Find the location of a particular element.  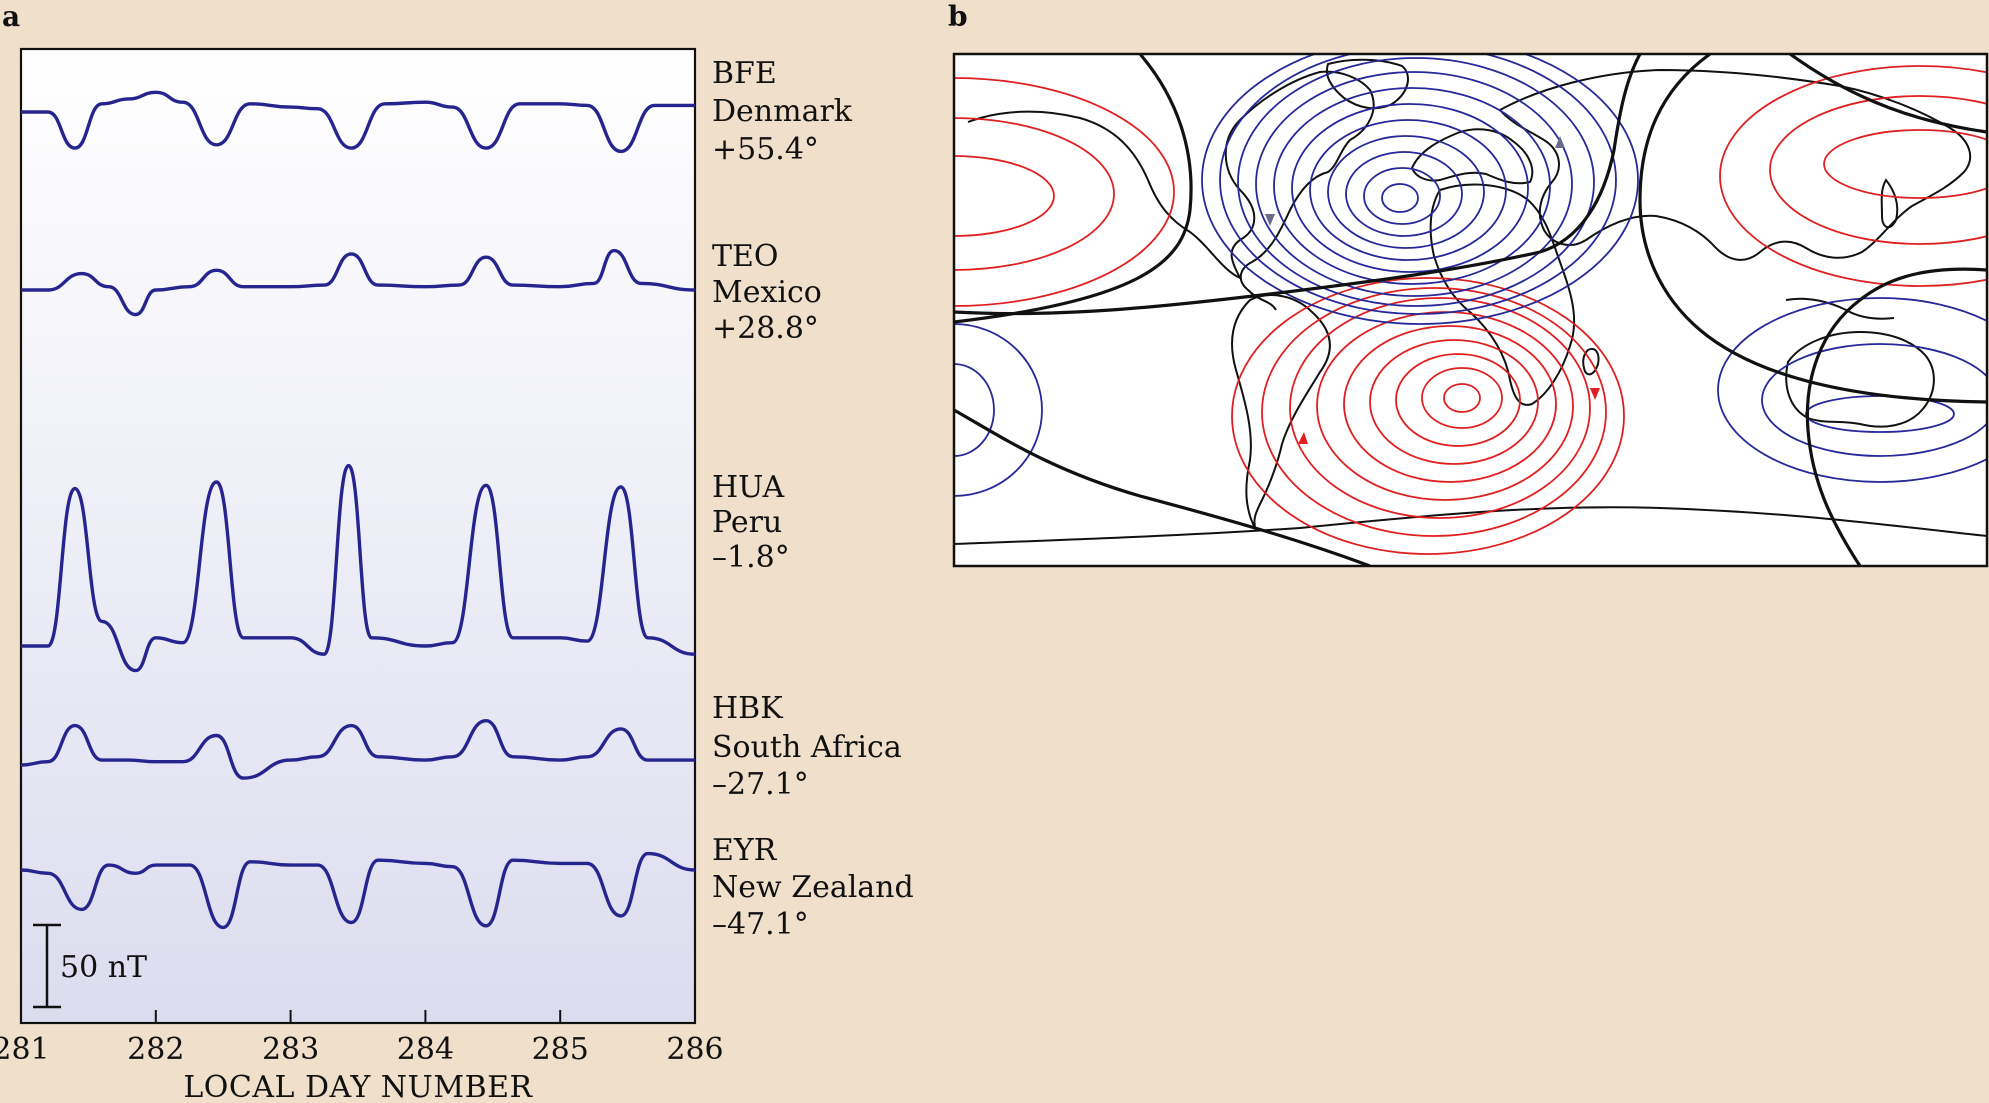

flow-arrows is located at coordinates (1432, 290).